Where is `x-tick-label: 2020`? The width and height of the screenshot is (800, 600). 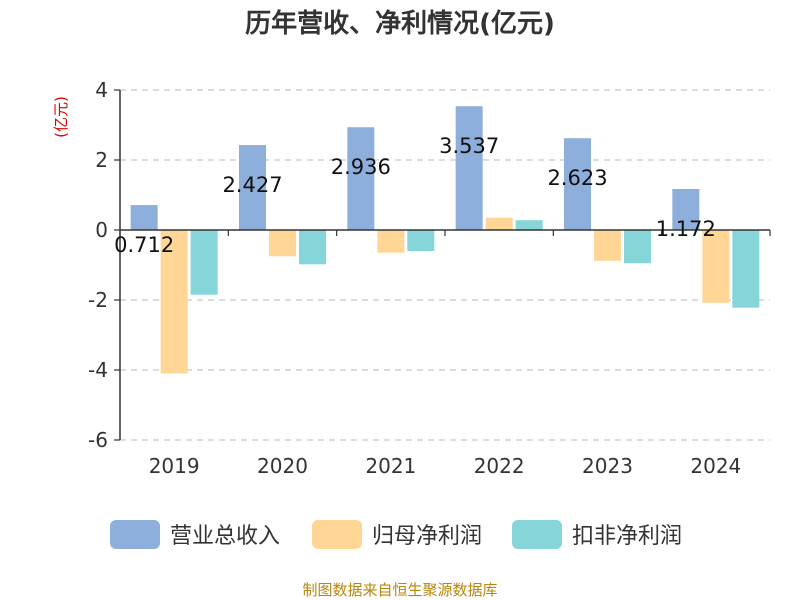 x-tick-label: 2020 is located at coordinates (282, 466).